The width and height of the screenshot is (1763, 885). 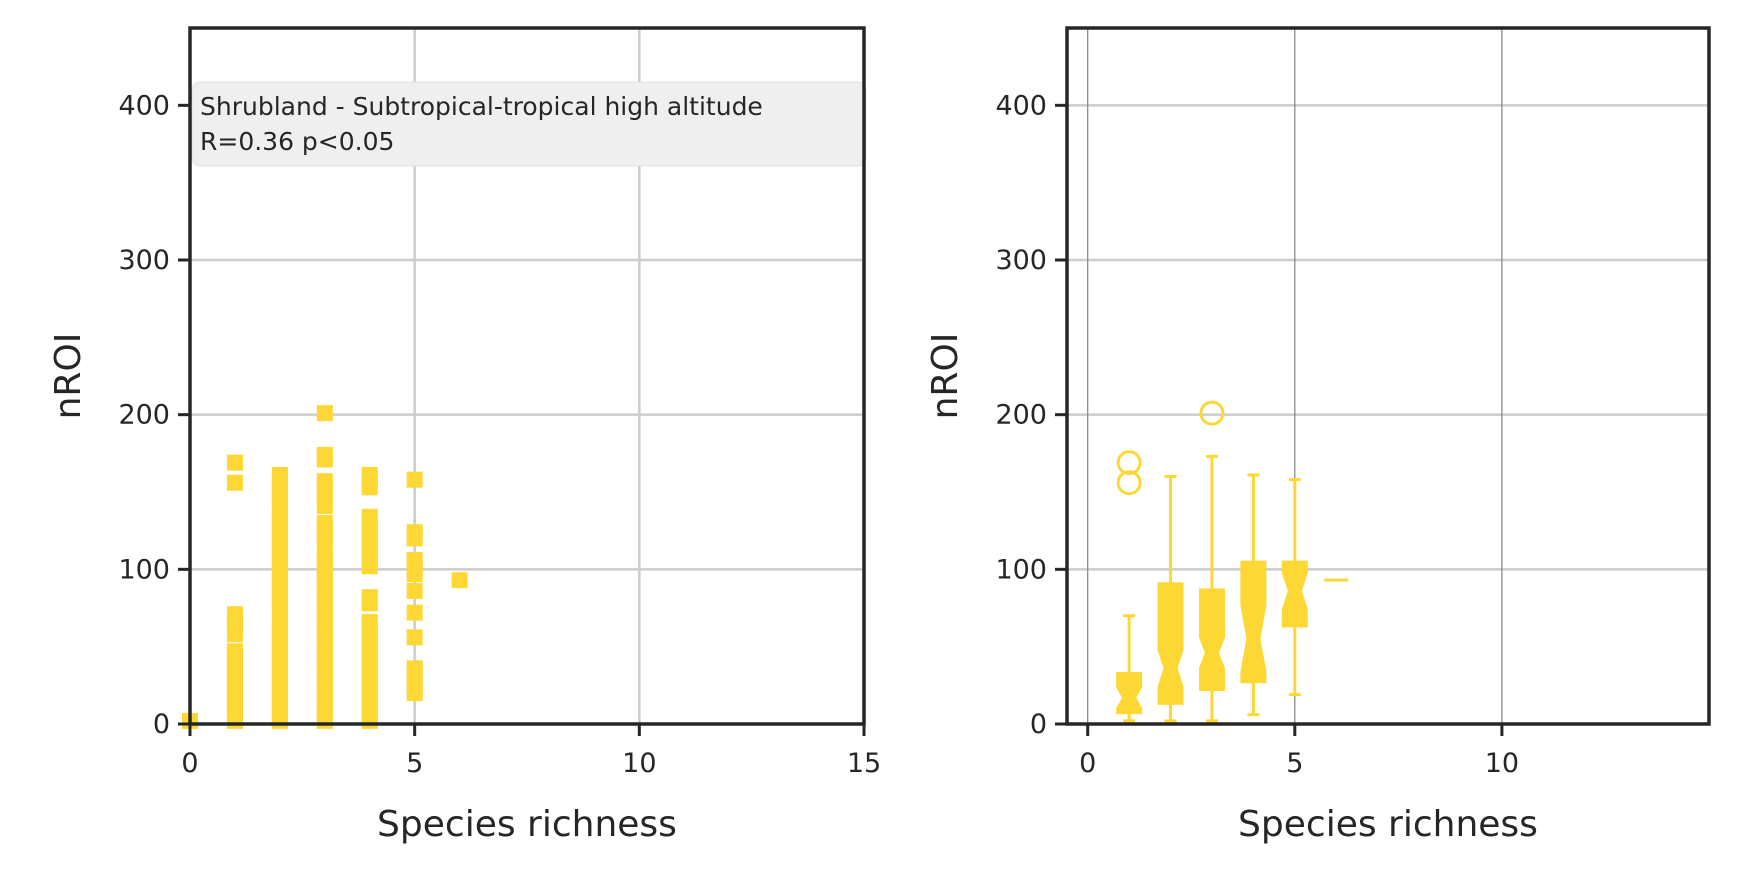 I want to click on annotation-stats: R=0.36 p<0.05, so click(x=297, y=141).